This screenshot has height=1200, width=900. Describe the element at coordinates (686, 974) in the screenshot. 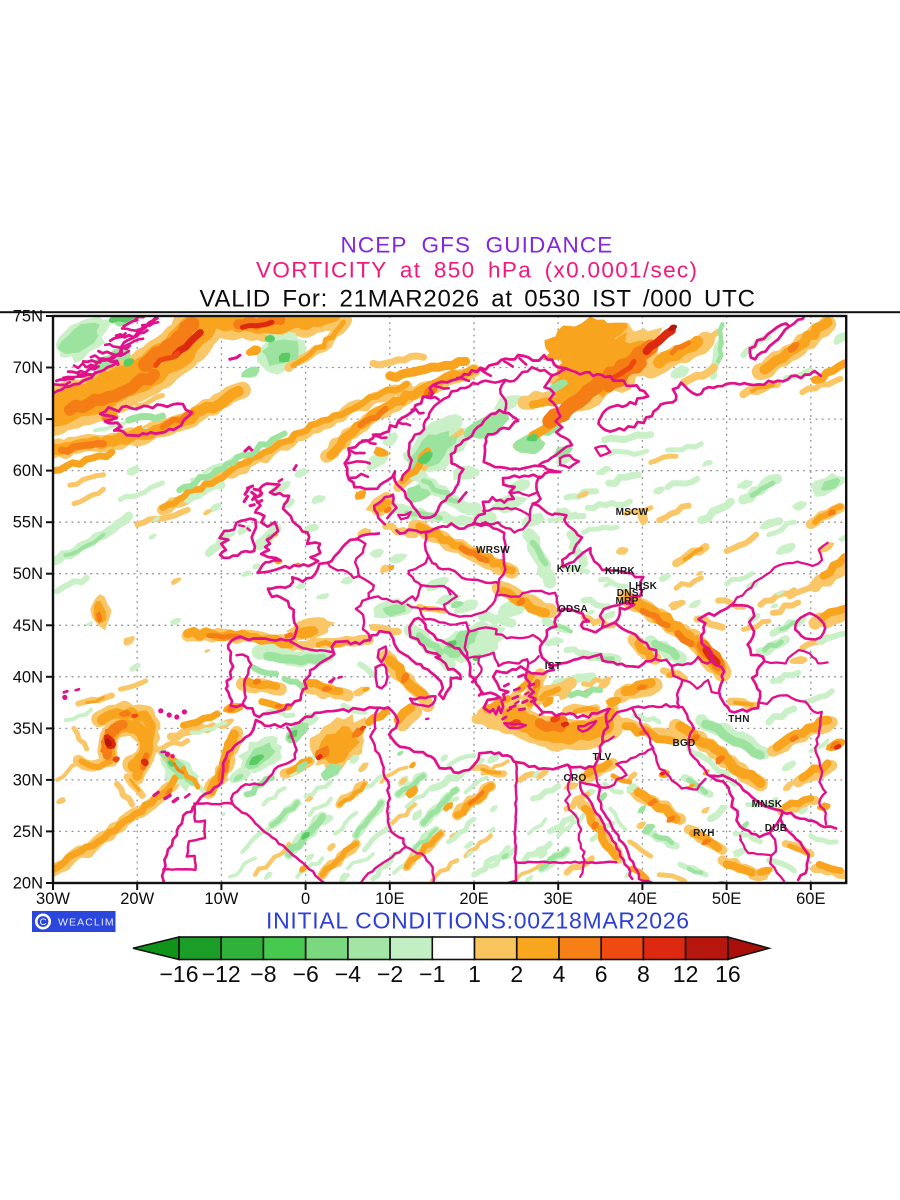

I see `svg-text: 12` at that location.